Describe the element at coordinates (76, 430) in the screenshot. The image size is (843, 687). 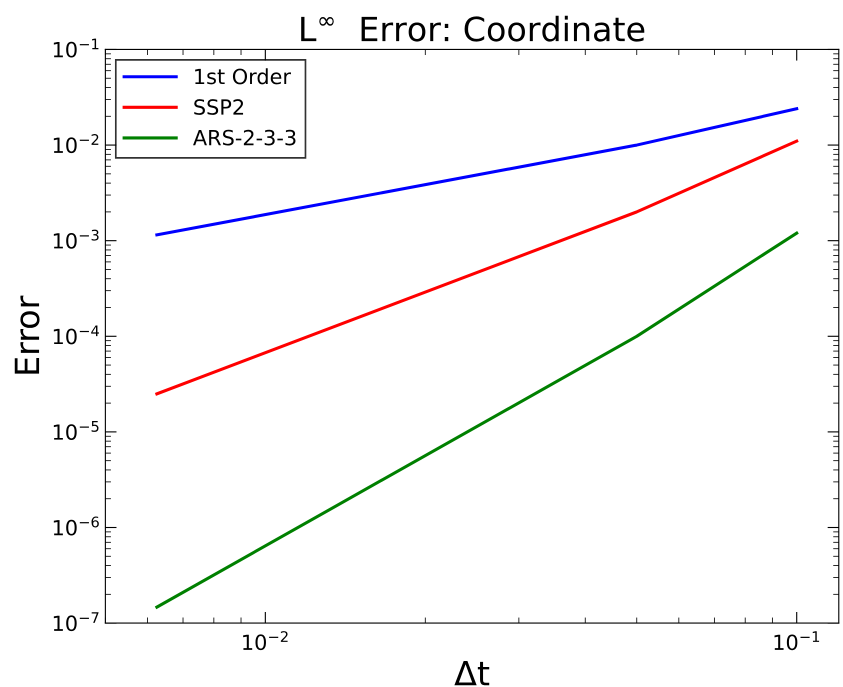
I see `y-tick-label: 10$^{−5}$` at that location.